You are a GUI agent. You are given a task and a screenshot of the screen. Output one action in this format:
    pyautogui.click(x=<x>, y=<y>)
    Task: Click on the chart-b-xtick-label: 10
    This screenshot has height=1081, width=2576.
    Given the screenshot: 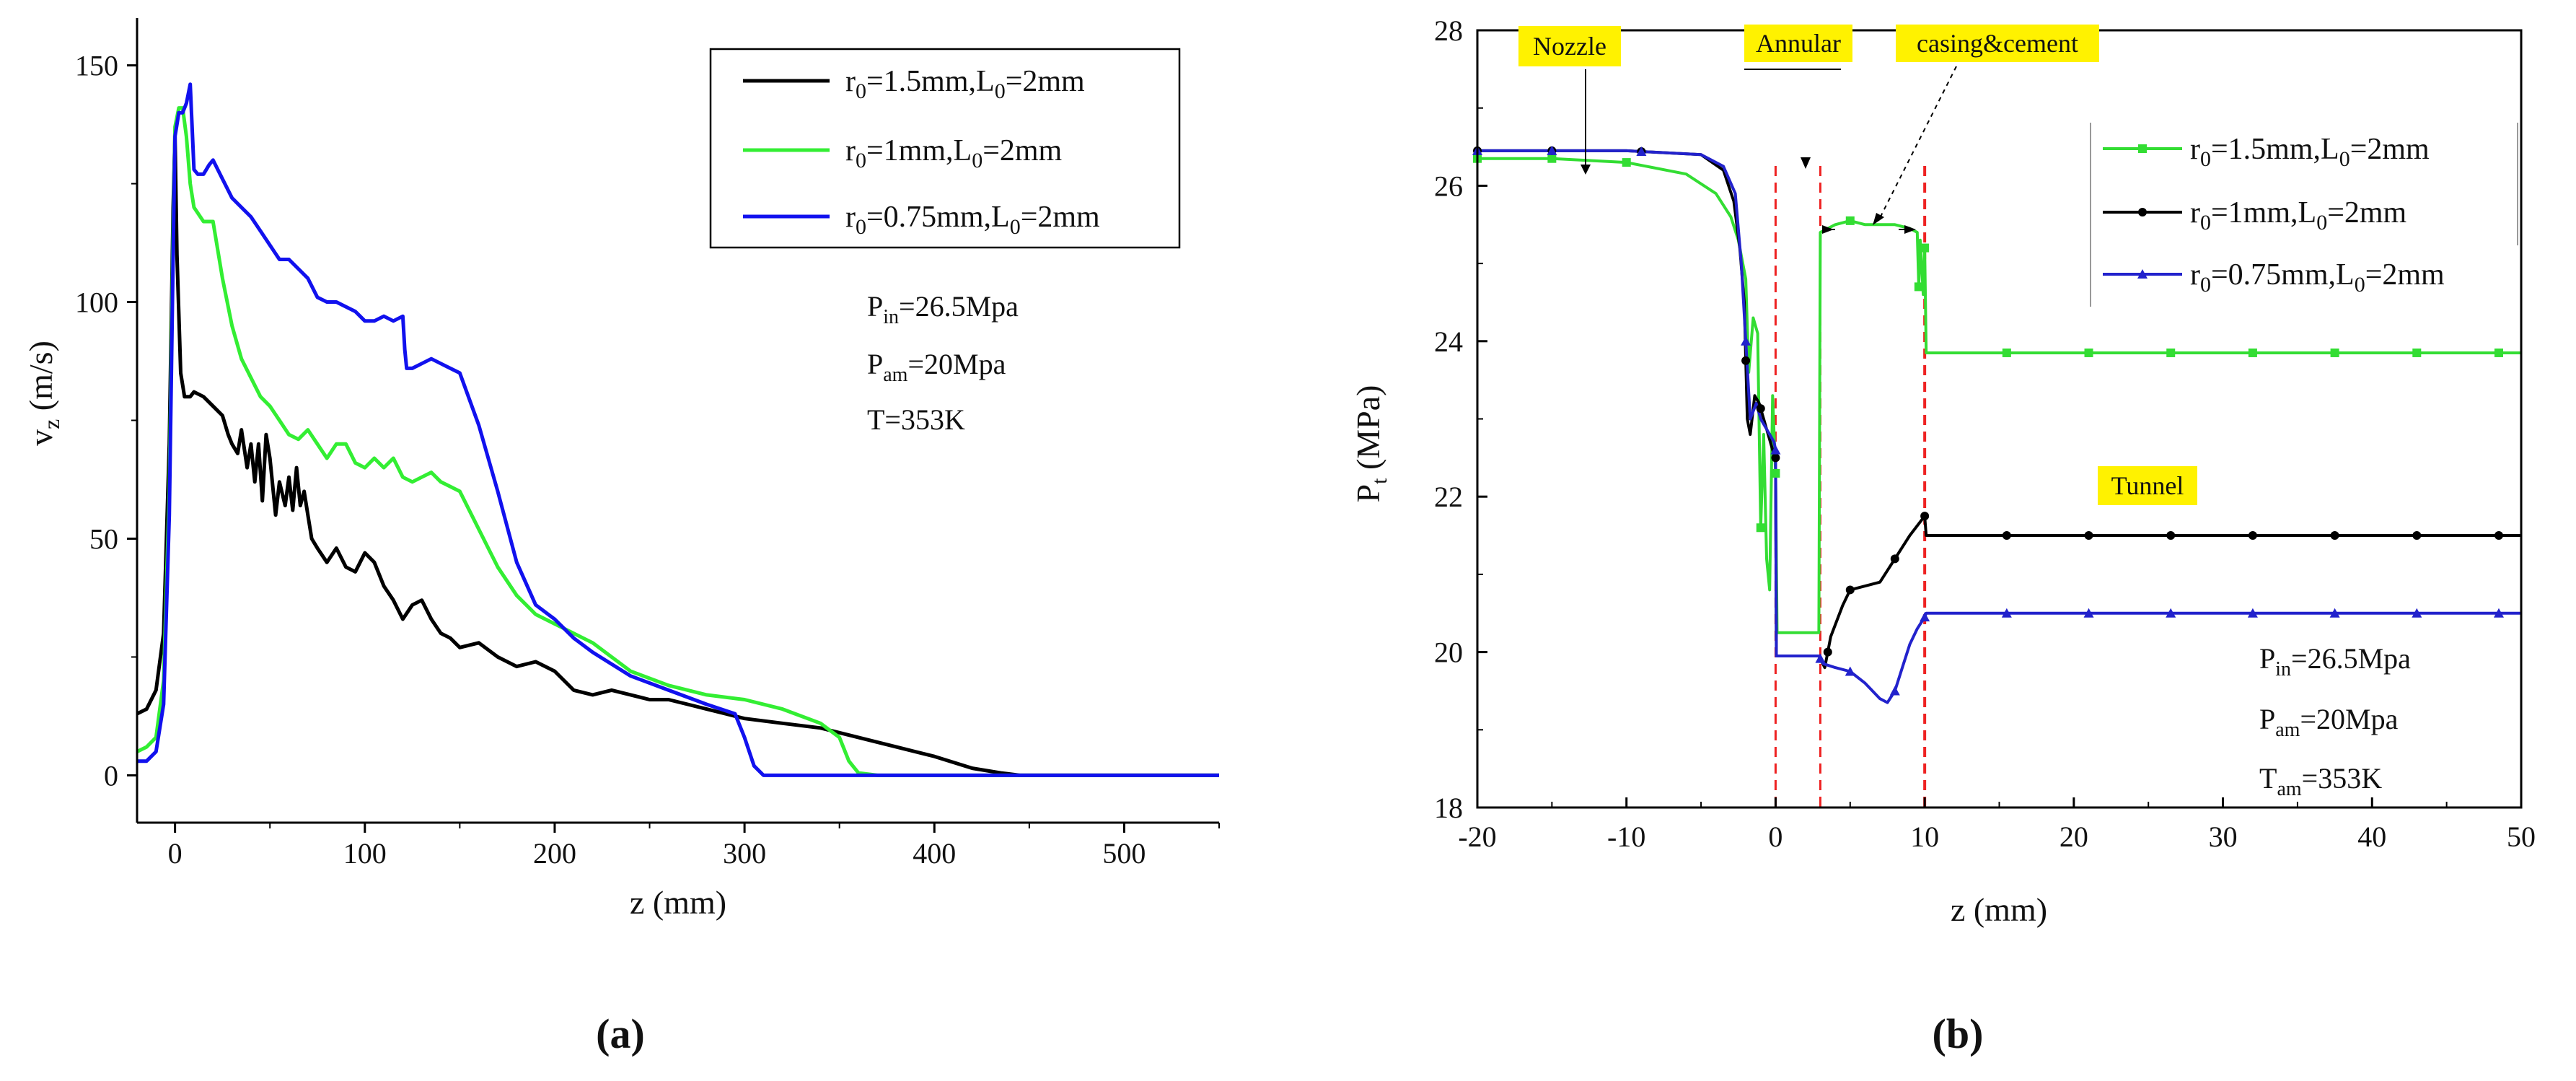 What is the action you would take?
    pyautogui.click(x=1924, y=837)
    